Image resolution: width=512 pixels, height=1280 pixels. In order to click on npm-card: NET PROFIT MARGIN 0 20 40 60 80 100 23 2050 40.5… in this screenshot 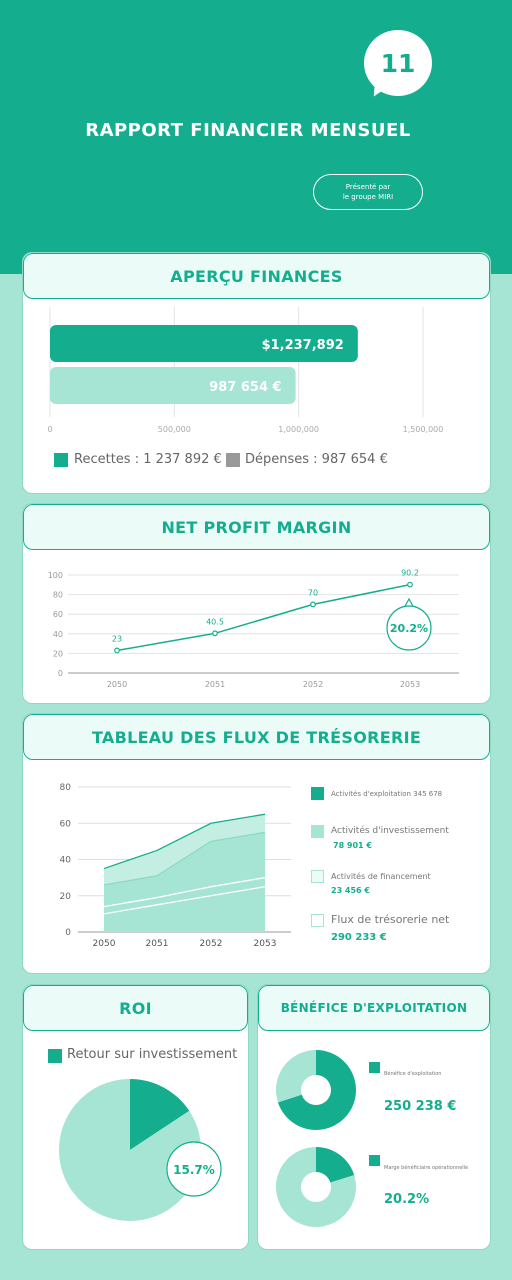, I will do `click(256, 603)`.